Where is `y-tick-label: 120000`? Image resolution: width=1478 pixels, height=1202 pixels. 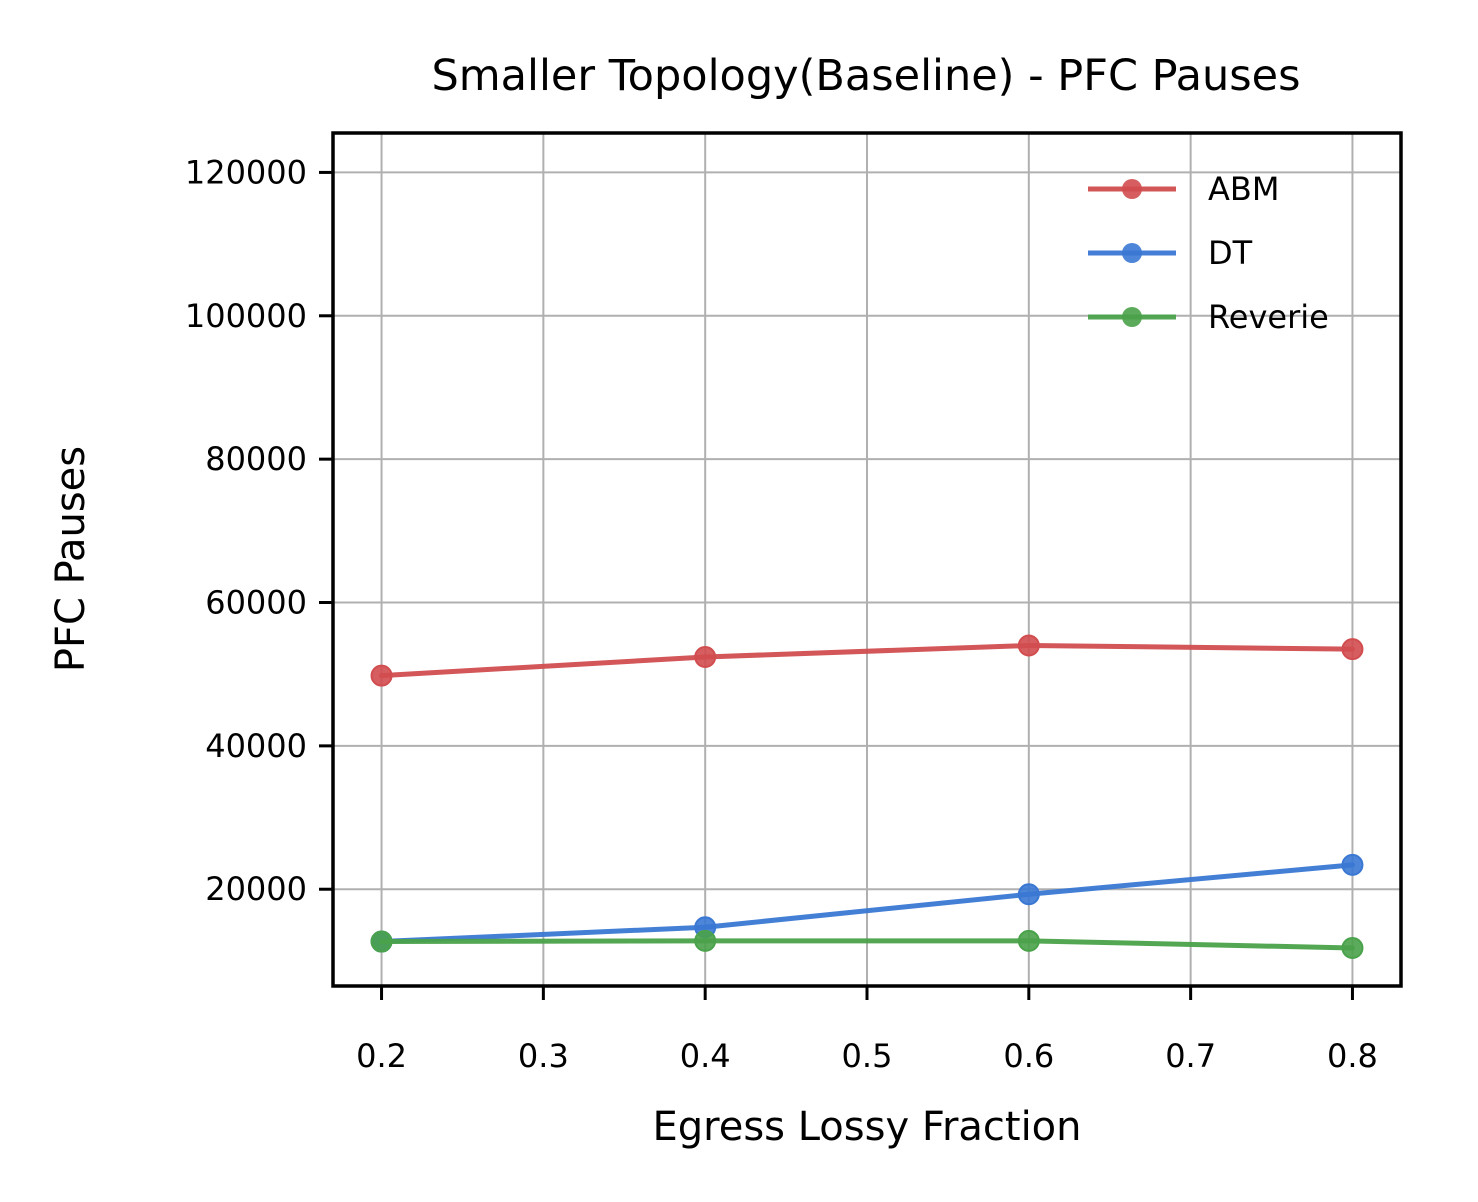 y-tick-label: 120000 is located at coordinates (246, 172).